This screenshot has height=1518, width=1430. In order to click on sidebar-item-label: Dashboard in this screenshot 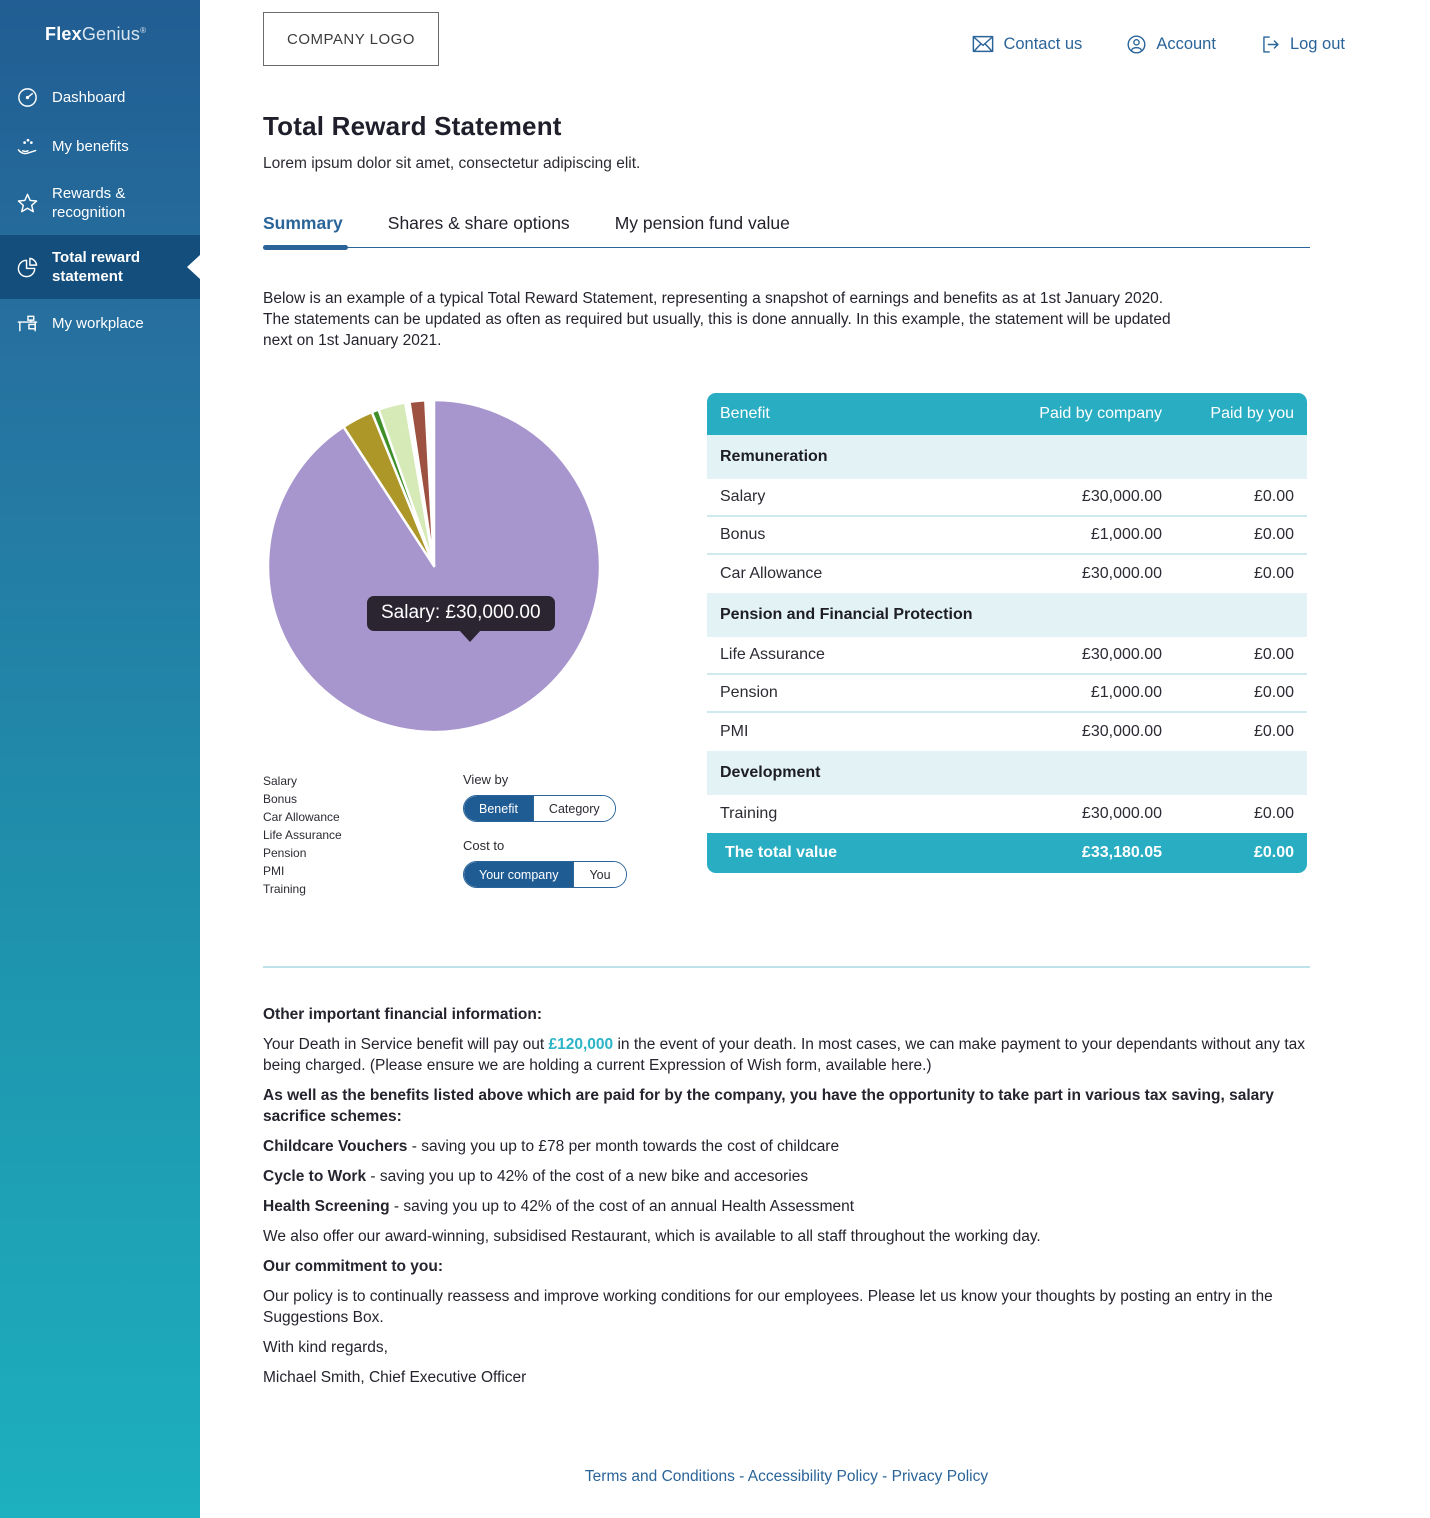, I will do `click(89, 97)`.